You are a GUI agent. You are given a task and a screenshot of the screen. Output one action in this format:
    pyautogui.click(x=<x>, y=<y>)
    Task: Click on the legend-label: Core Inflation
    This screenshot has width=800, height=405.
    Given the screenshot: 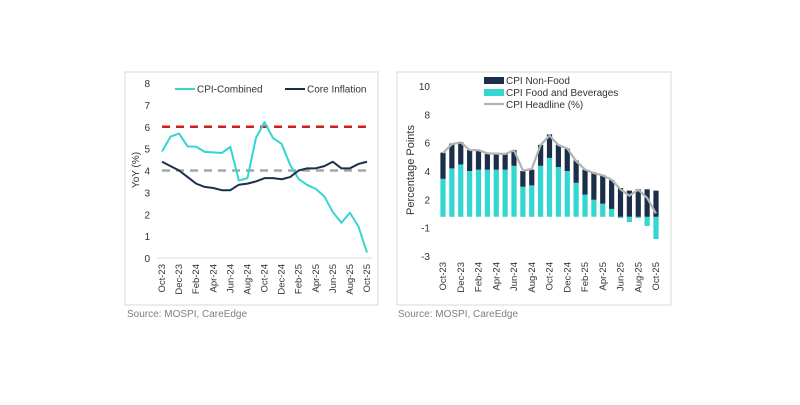 What is the action you would take?
    pyautogui.click(x=336, y=90)
    